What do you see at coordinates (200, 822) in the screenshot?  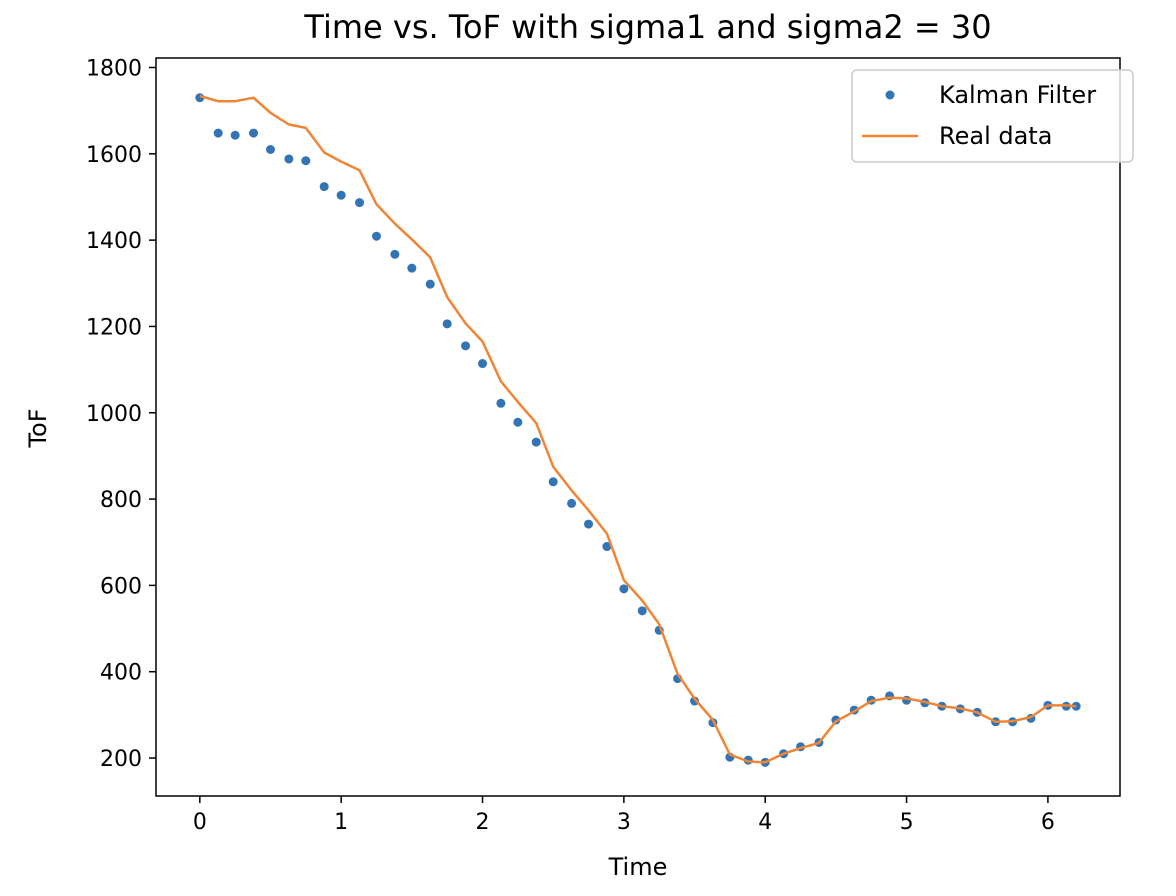 I see `x-tick-label: 0` at bounding box center [200, 822].